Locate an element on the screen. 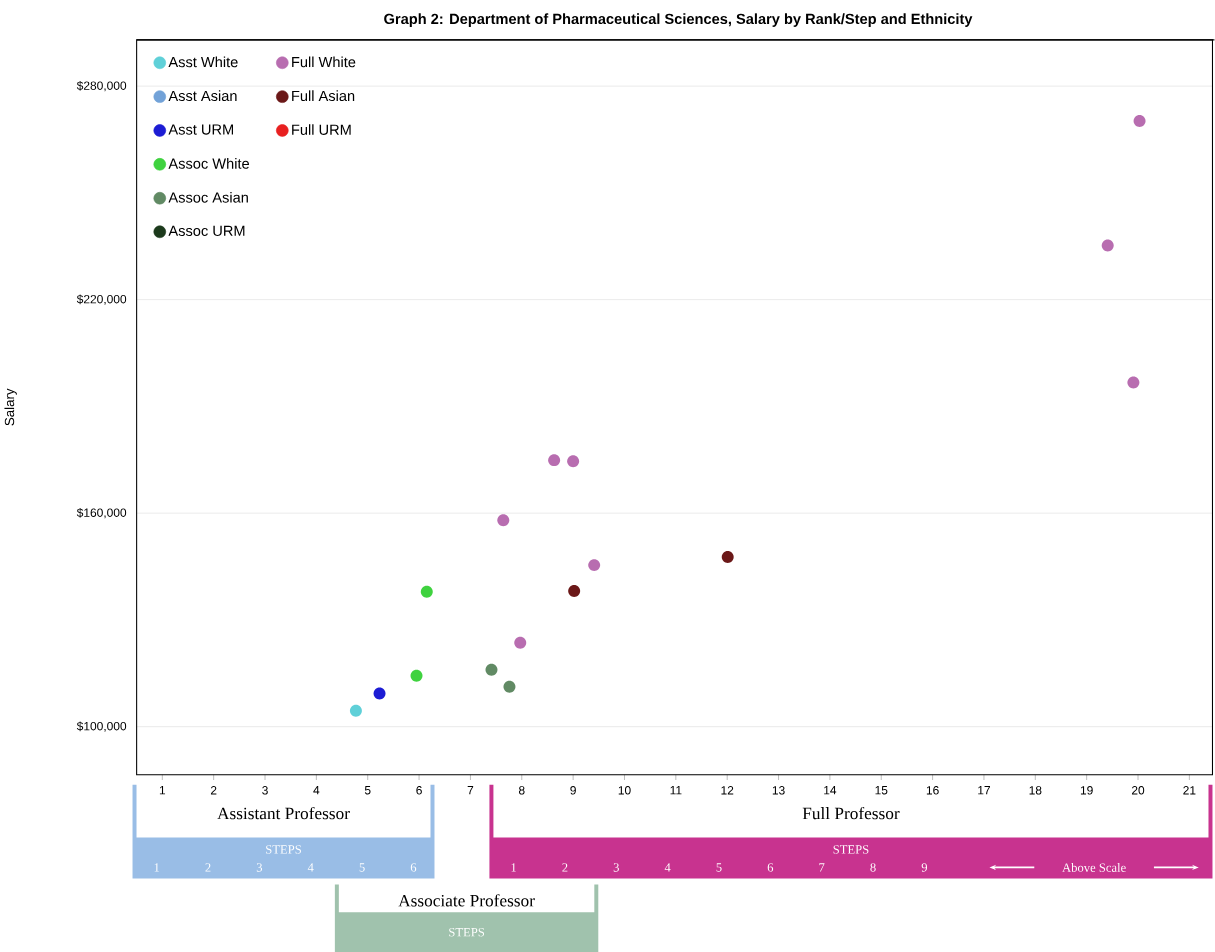 This screenshot has width=1215, height=952. x-tick-label: 19 is located at coordinates (1086, 790).